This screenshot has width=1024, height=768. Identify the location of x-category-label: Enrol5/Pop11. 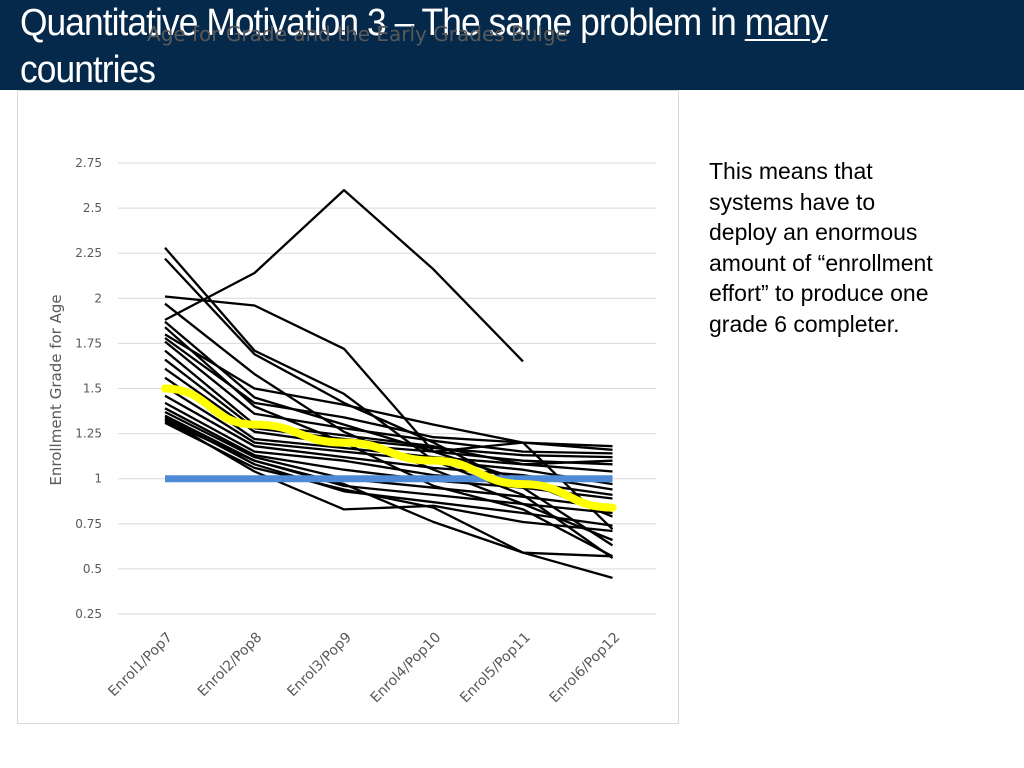
(495, 668).